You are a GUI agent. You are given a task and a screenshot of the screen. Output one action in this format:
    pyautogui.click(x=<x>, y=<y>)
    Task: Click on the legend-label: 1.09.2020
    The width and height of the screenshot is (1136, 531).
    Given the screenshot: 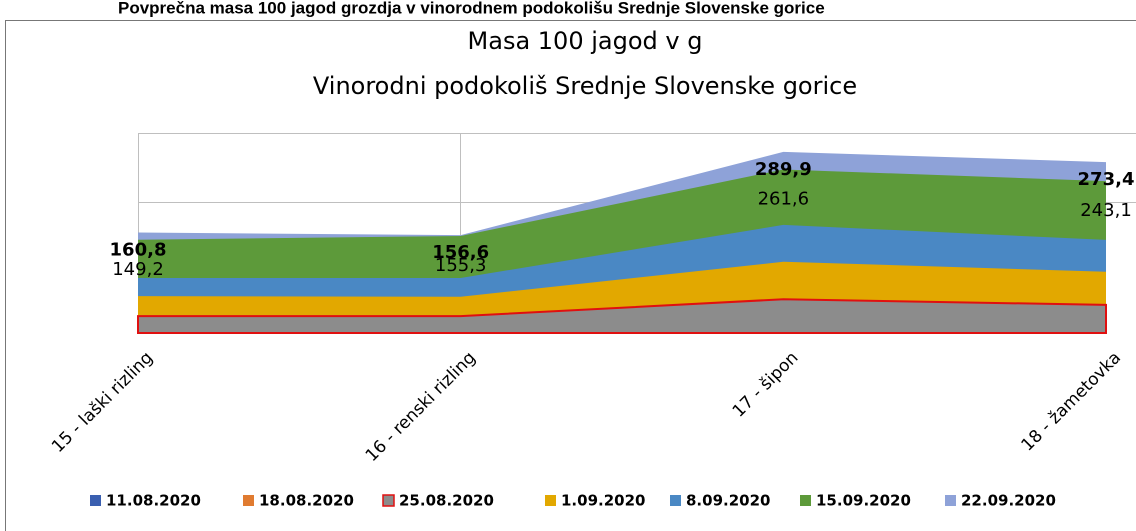 What is the action you would take?
    pyautogui.click(x=603, y=501)
    